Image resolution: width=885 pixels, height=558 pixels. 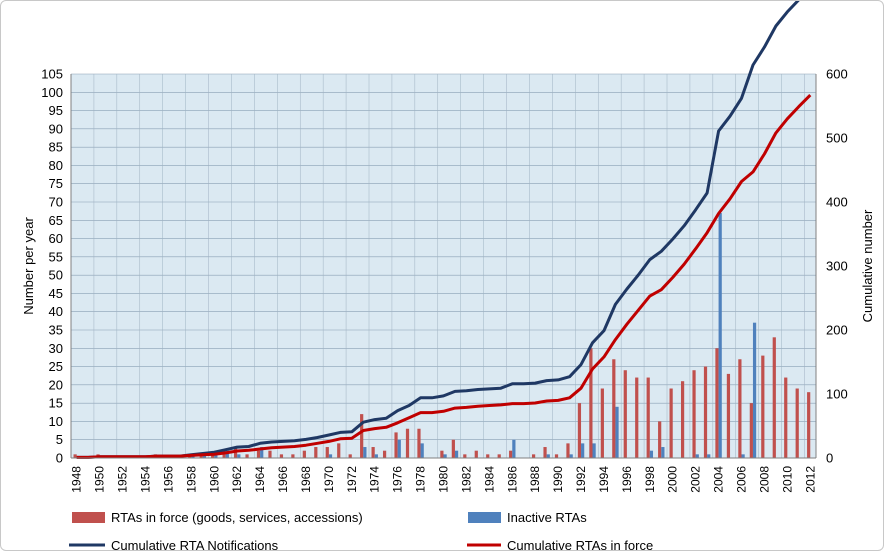 What do you see at coordinates (719, 479) in the screenshot?
I see `x-tick-label: 2004` at bounding box center [719, 479].